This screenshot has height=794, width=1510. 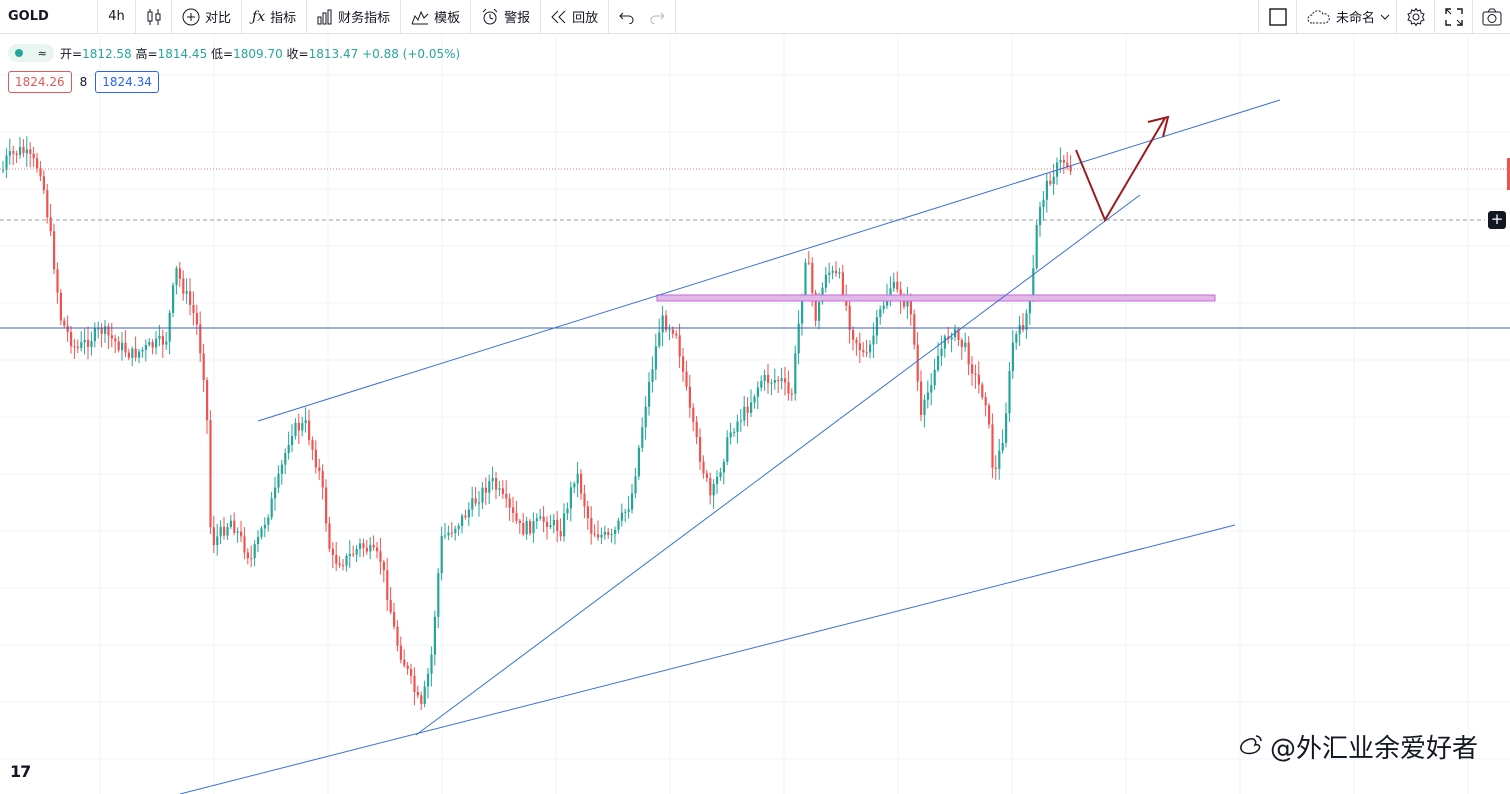 What do you see at coordinates (31, 53) in the screenshot?
I see `legend-toggle: ≈` at bounding box center [31, 53].